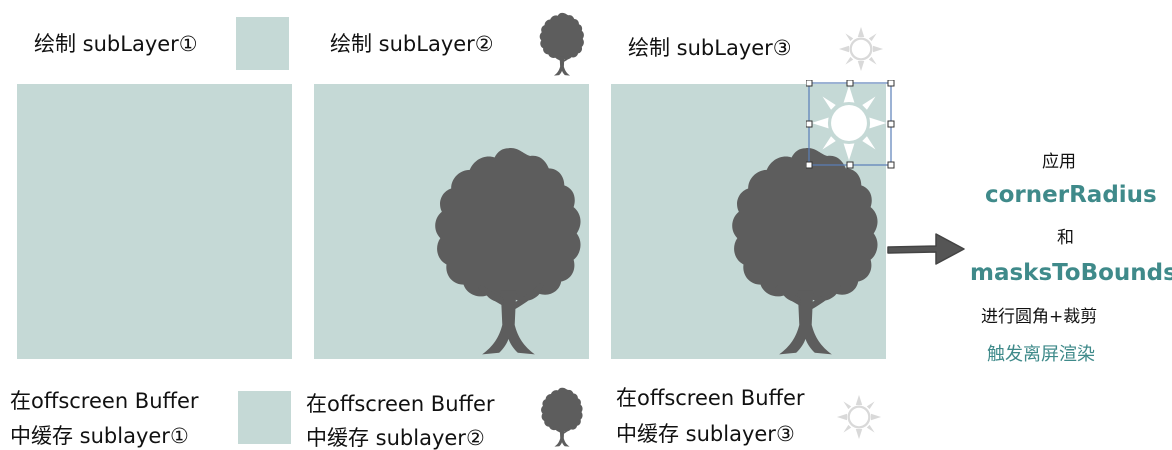 The image size is (1172, 450). What do you see at coordinates (1071, 273) in the screenshot?
I see `side-note-masks-to-bounds: masksToBounds` at bounding box center [1071, 273].